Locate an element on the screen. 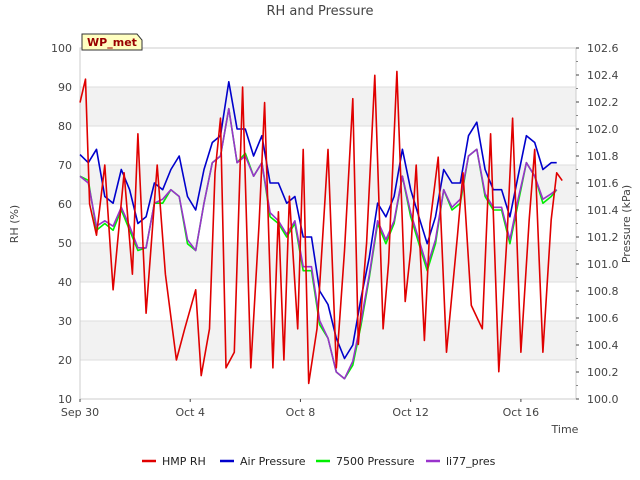 This screenshot has width=640, height=480. y-right-tick-label: 102.0 is located at coordinates (603, 129).